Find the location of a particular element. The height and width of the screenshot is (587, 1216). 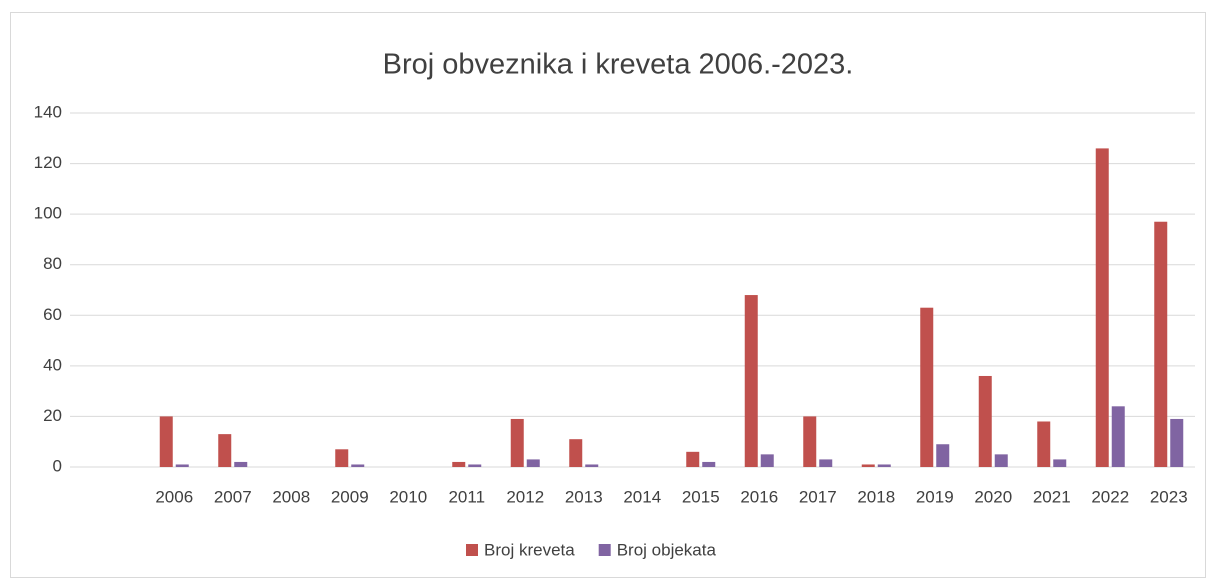

x-tick-label: 2017 is located at coordinates (818, 496).